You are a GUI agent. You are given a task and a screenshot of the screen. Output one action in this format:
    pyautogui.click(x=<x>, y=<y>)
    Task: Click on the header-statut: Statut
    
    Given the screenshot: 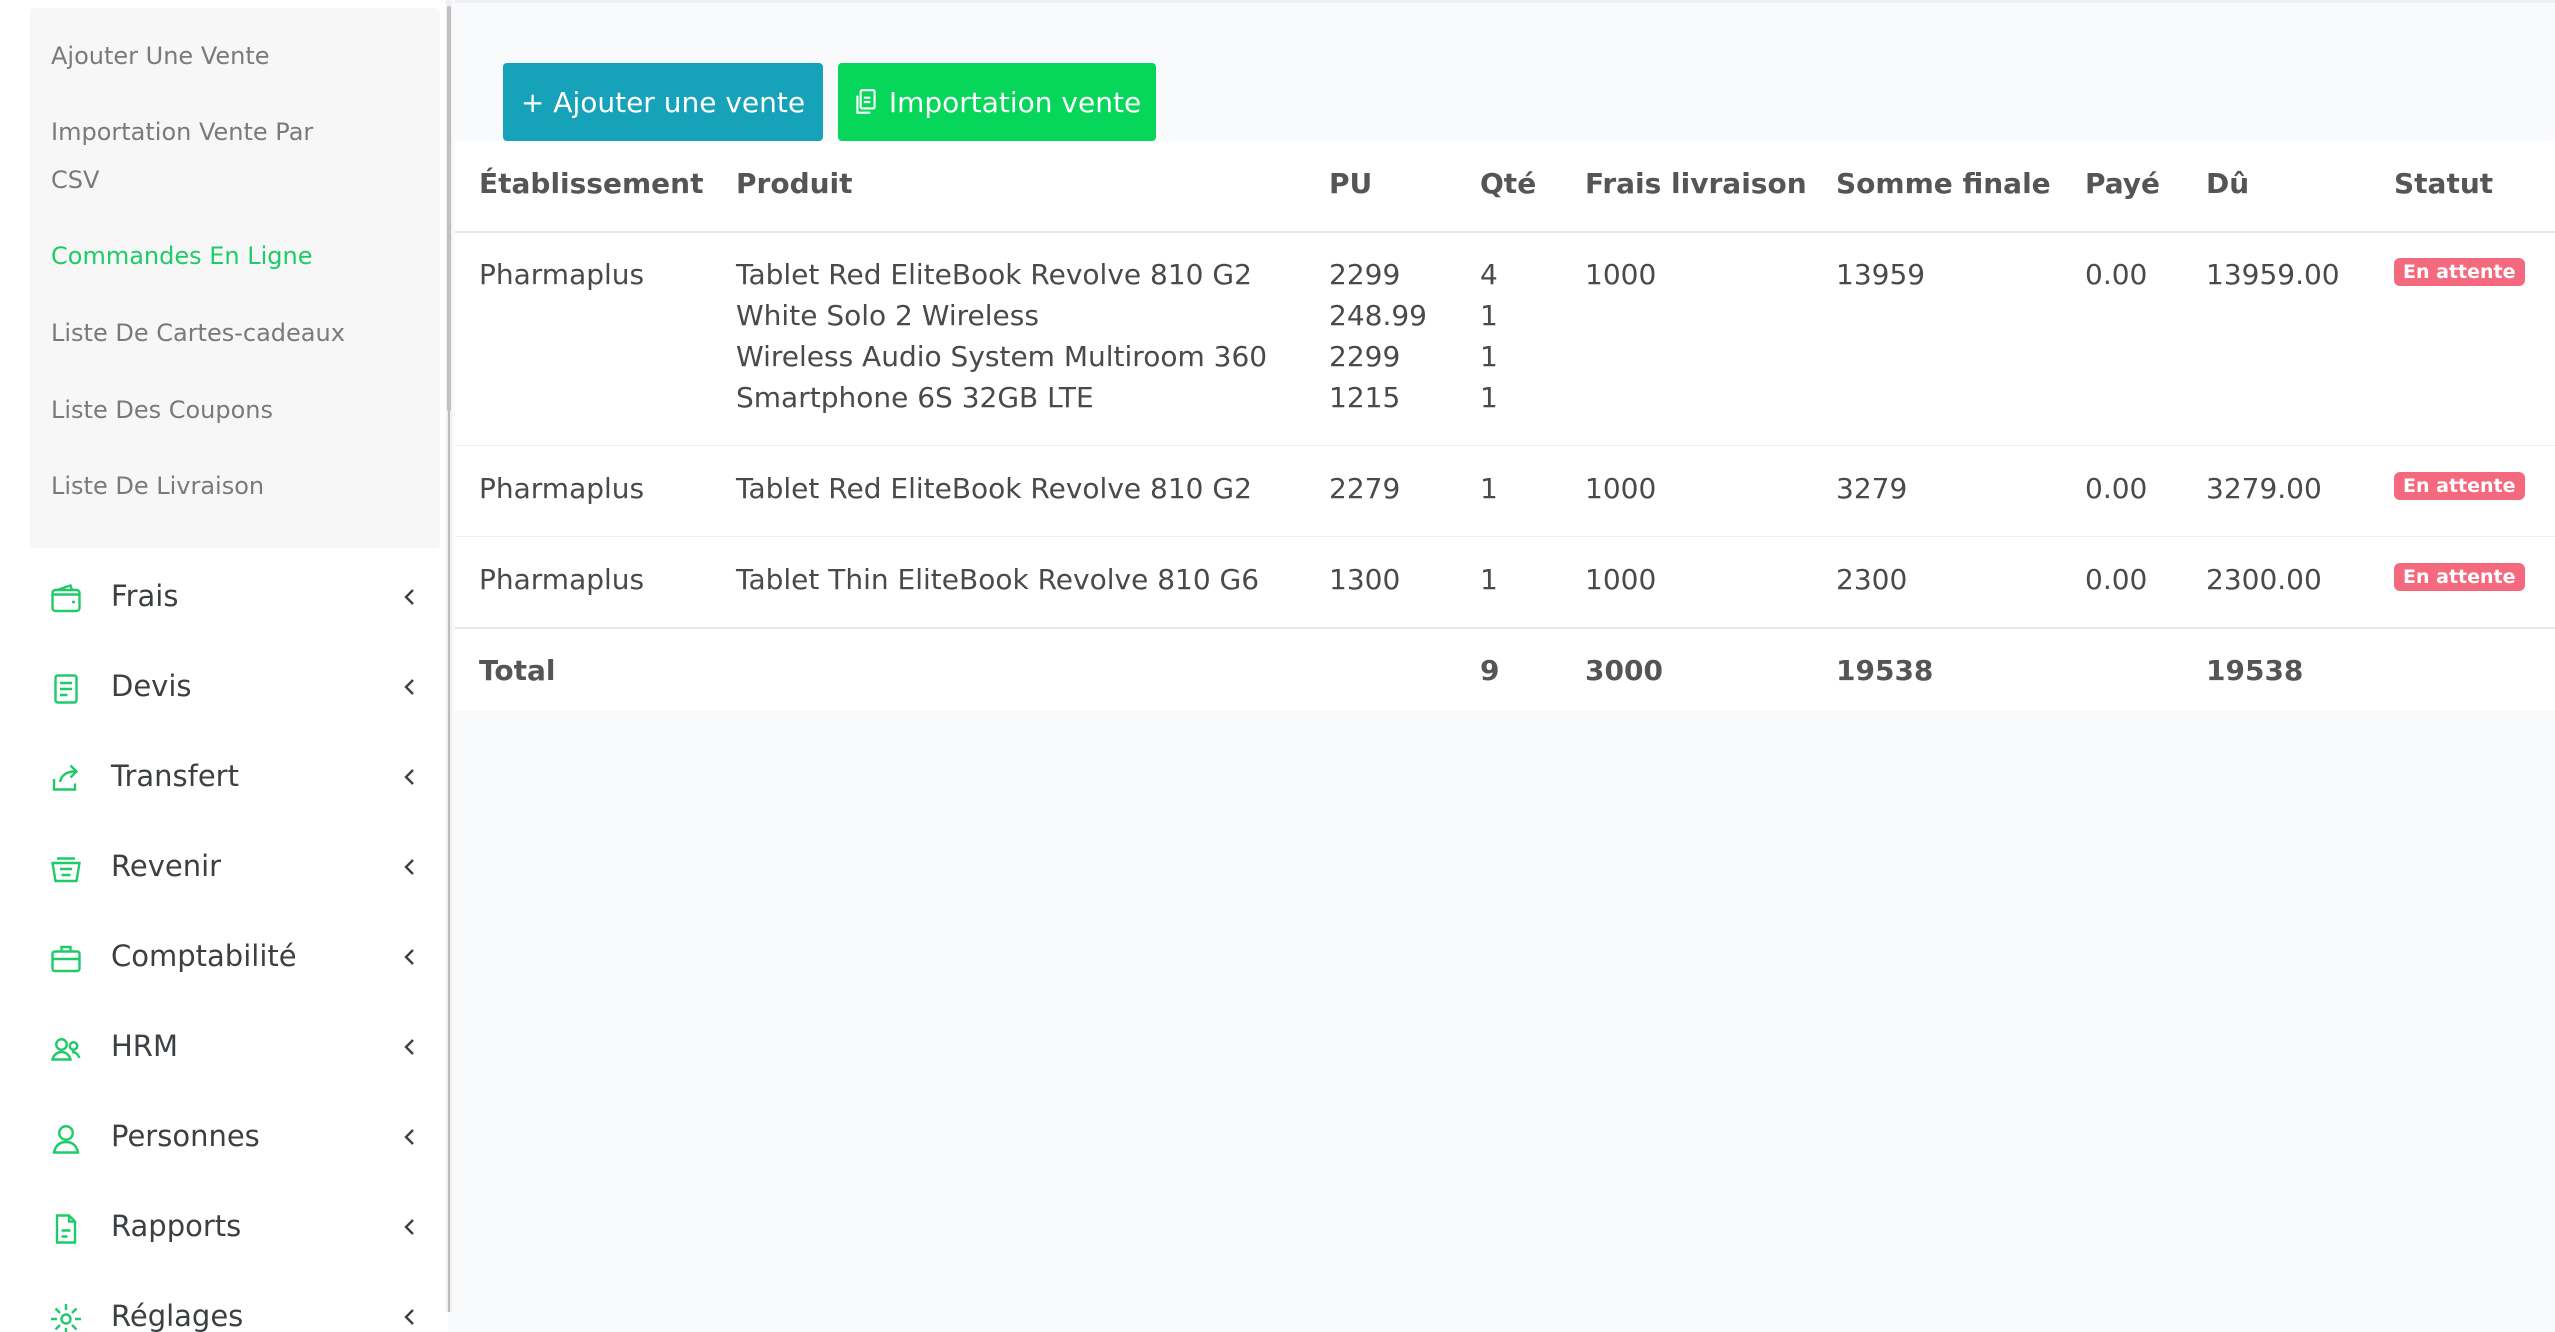 What is the action you would take?
    pyautogui.click(x=2444, y=183)
    